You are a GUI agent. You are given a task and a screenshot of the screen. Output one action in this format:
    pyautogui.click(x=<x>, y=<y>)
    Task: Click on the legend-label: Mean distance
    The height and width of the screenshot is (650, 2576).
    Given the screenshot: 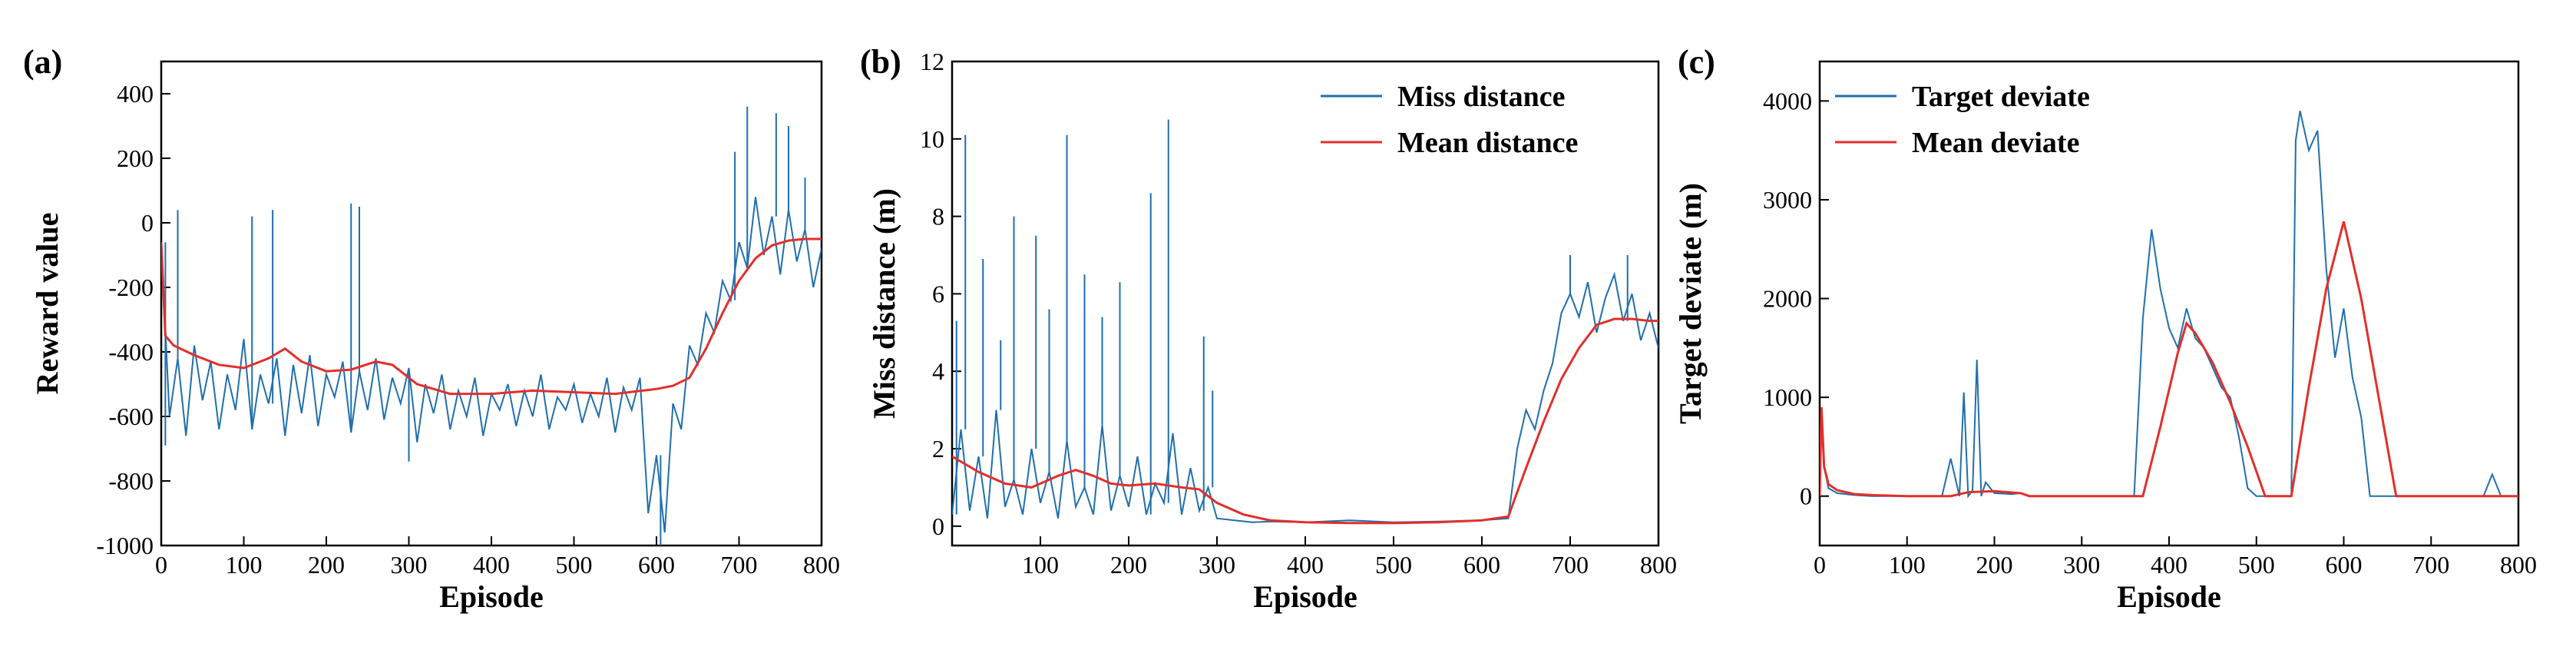 What is the action you would take?
    pyautogui.click(x=1487, y=143)
    